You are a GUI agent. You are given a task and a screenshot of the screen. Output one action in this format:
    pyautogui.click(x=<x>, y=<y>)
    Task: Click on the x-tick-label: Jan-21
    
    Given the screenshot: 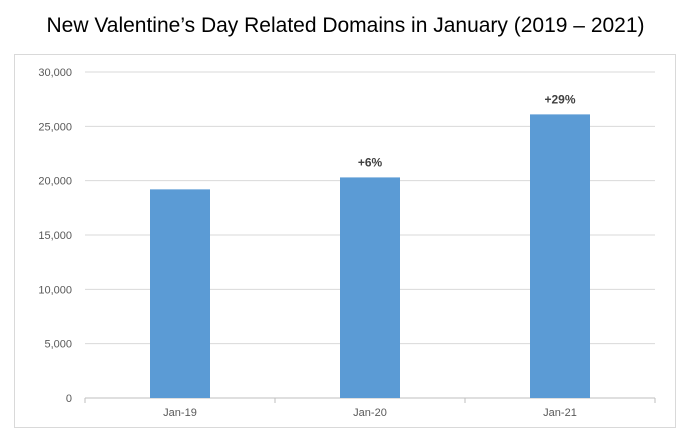 What is the action you would take?
    pyautogui.click(x=560, y=413)
    